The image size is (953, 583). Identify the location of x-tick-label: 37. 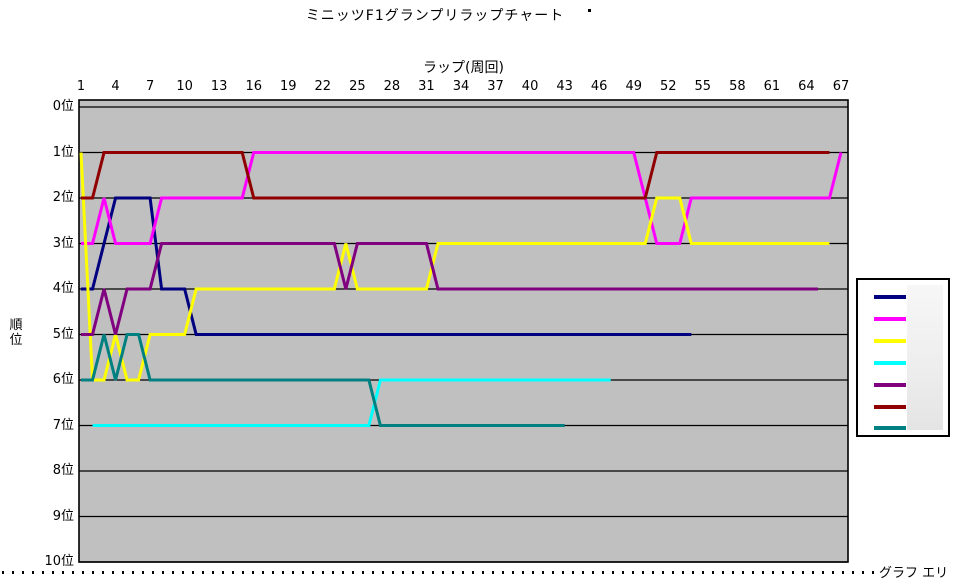
(495, 86).